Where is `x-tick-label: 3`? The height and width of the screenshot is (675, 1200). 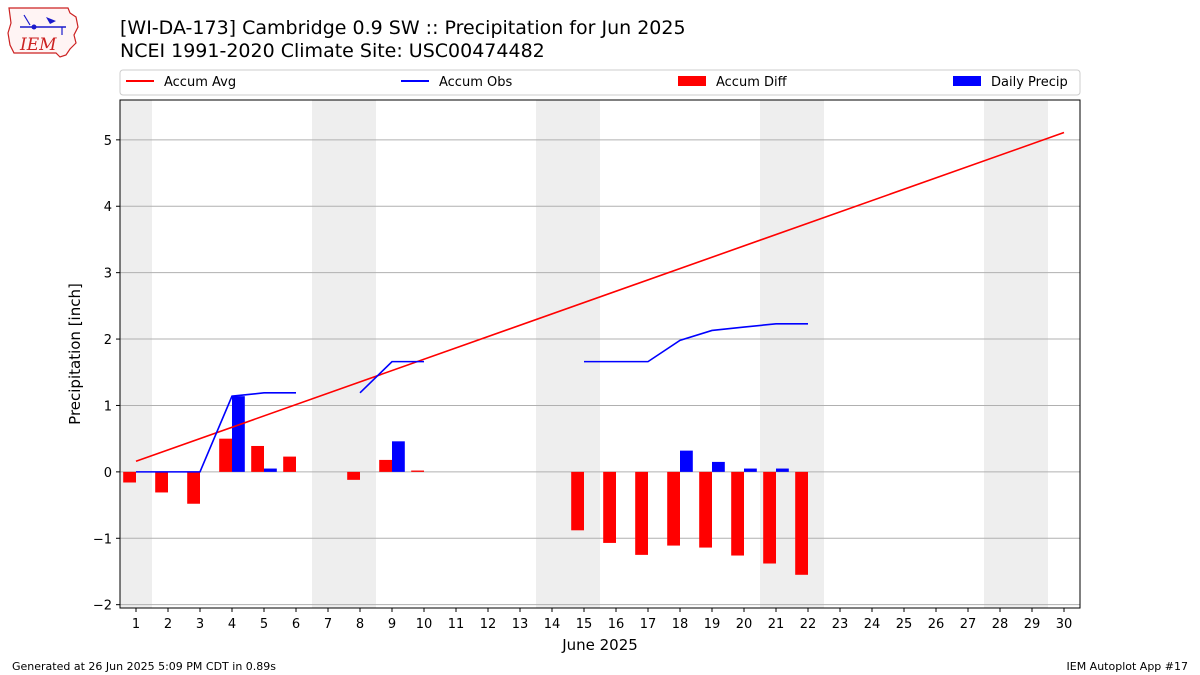
x-tick-label: 3 is located at coordinates (200, 624).